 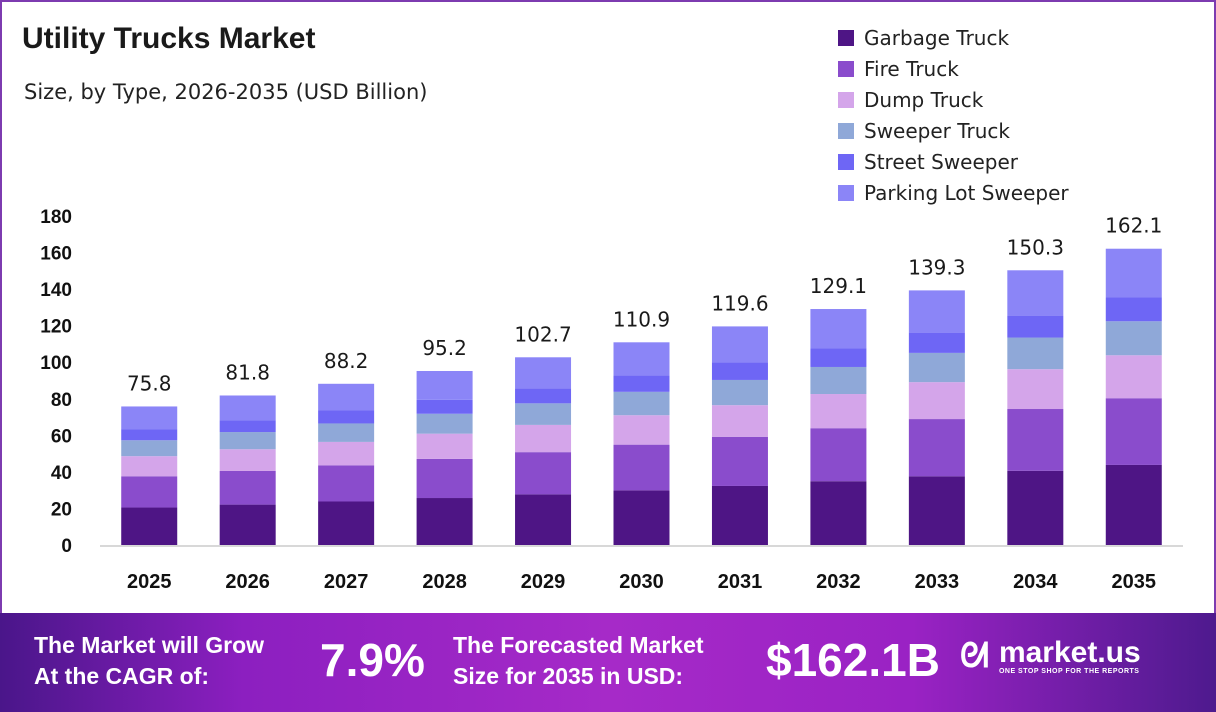 What do you see at coordinates (911, 68) in the screenshot?
I see `legend-label: Fire Truck` at bounding box center [911, 68].